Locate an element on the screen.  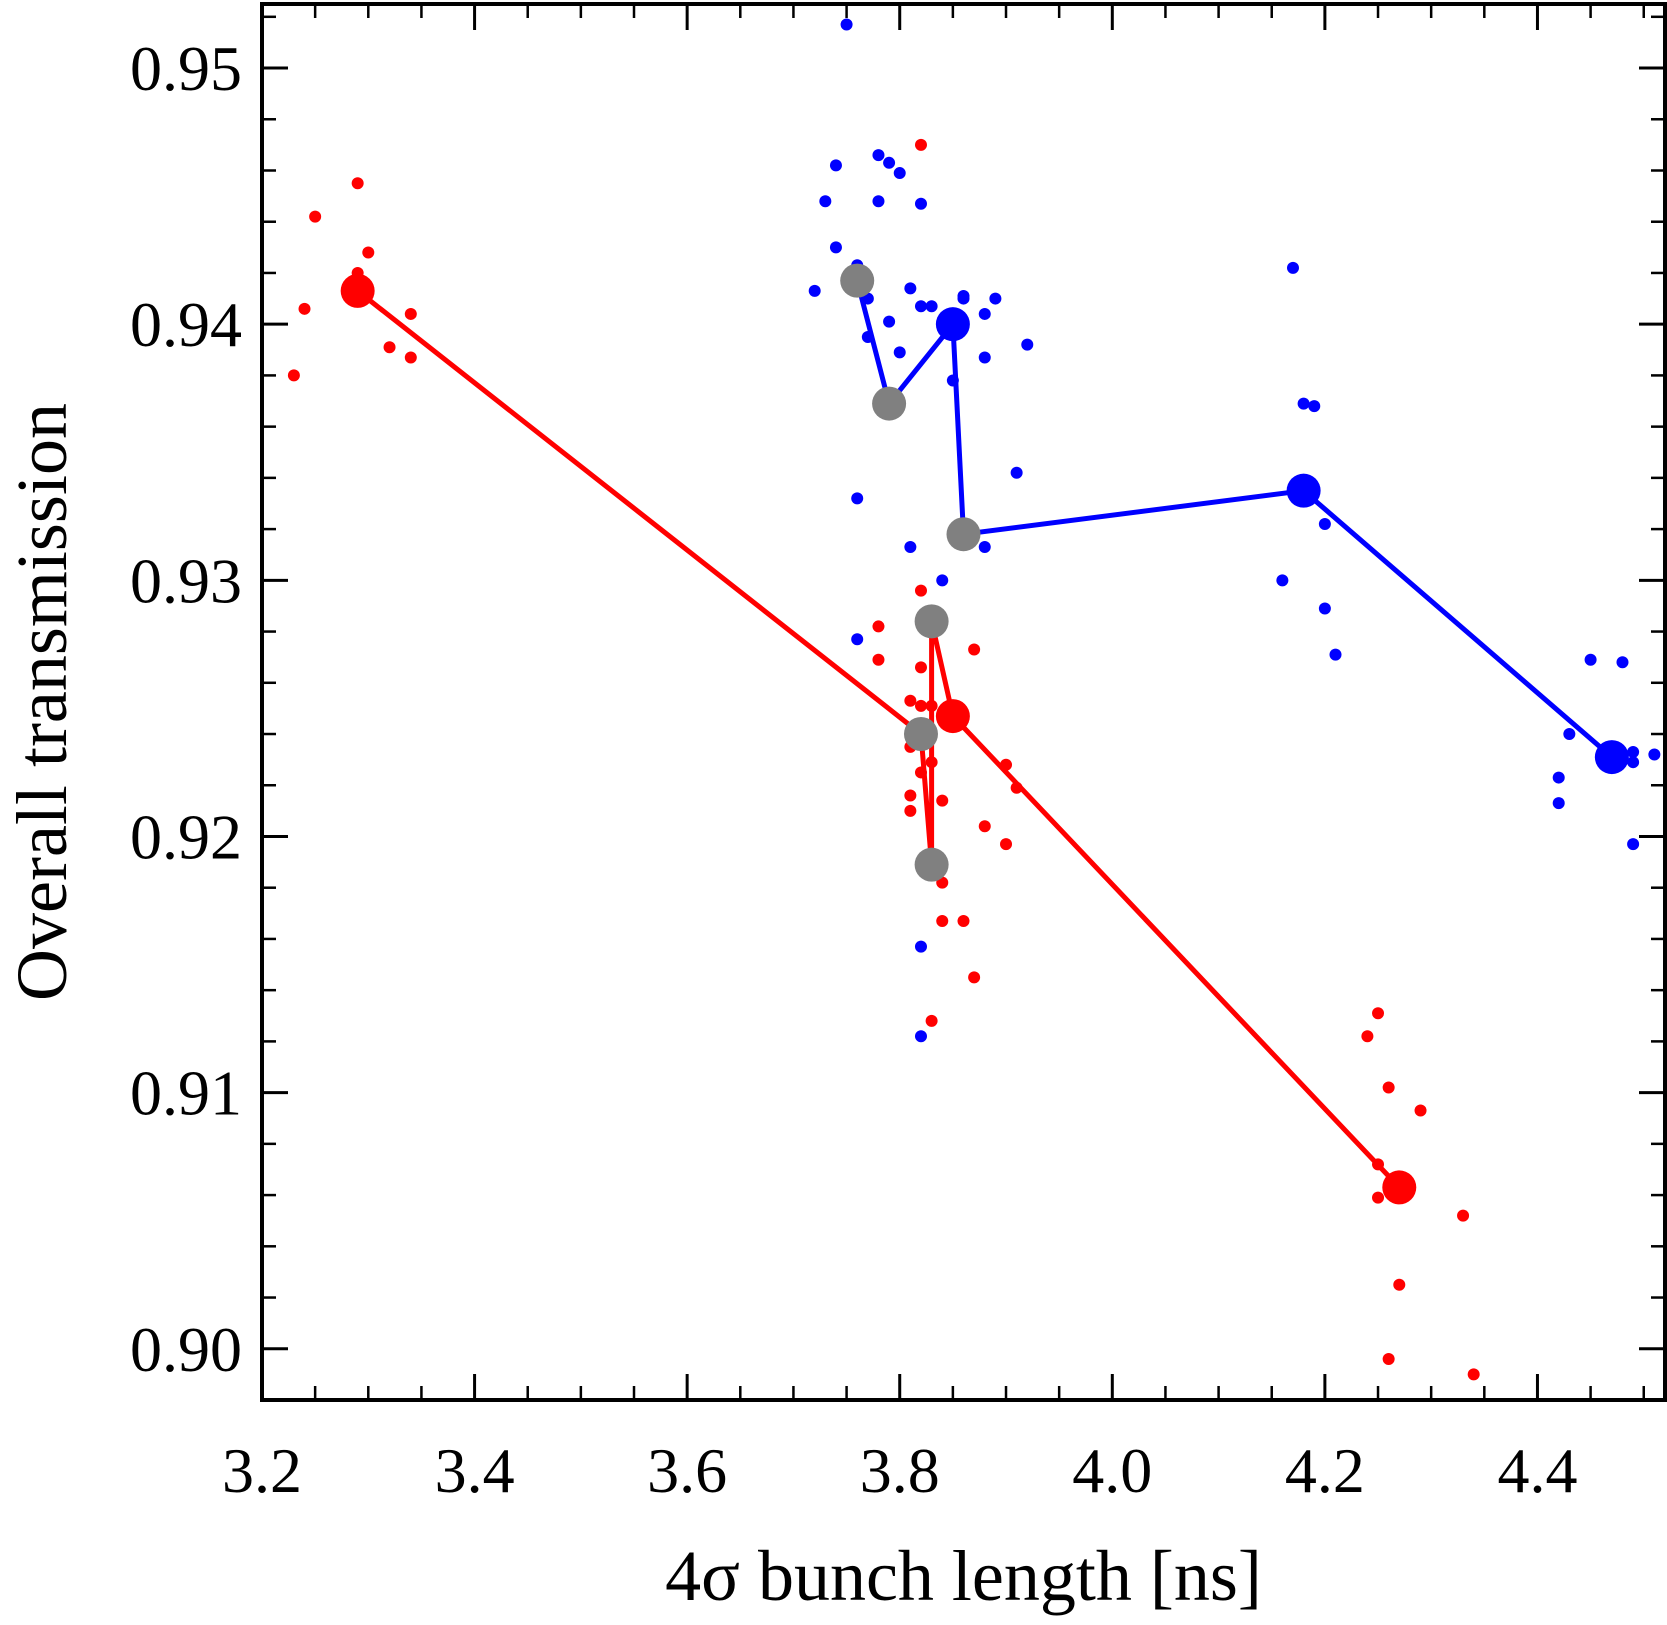
y-axis-title: Overall transmission is located at coordinates (42, 702).